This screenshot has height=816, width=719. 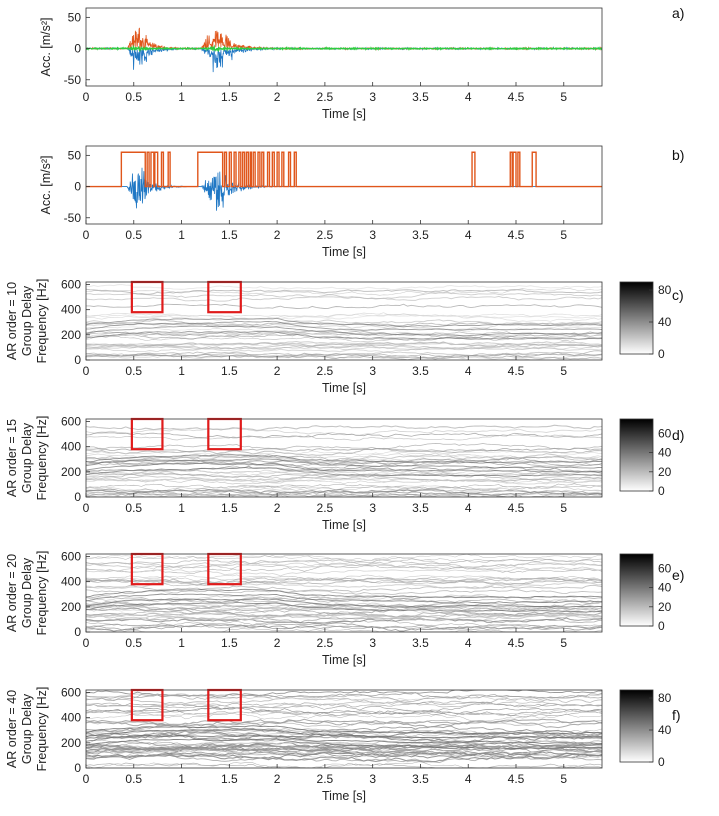 I want to click on y-axis-label: Acc. [m/s²], so click(x=46, y=46).